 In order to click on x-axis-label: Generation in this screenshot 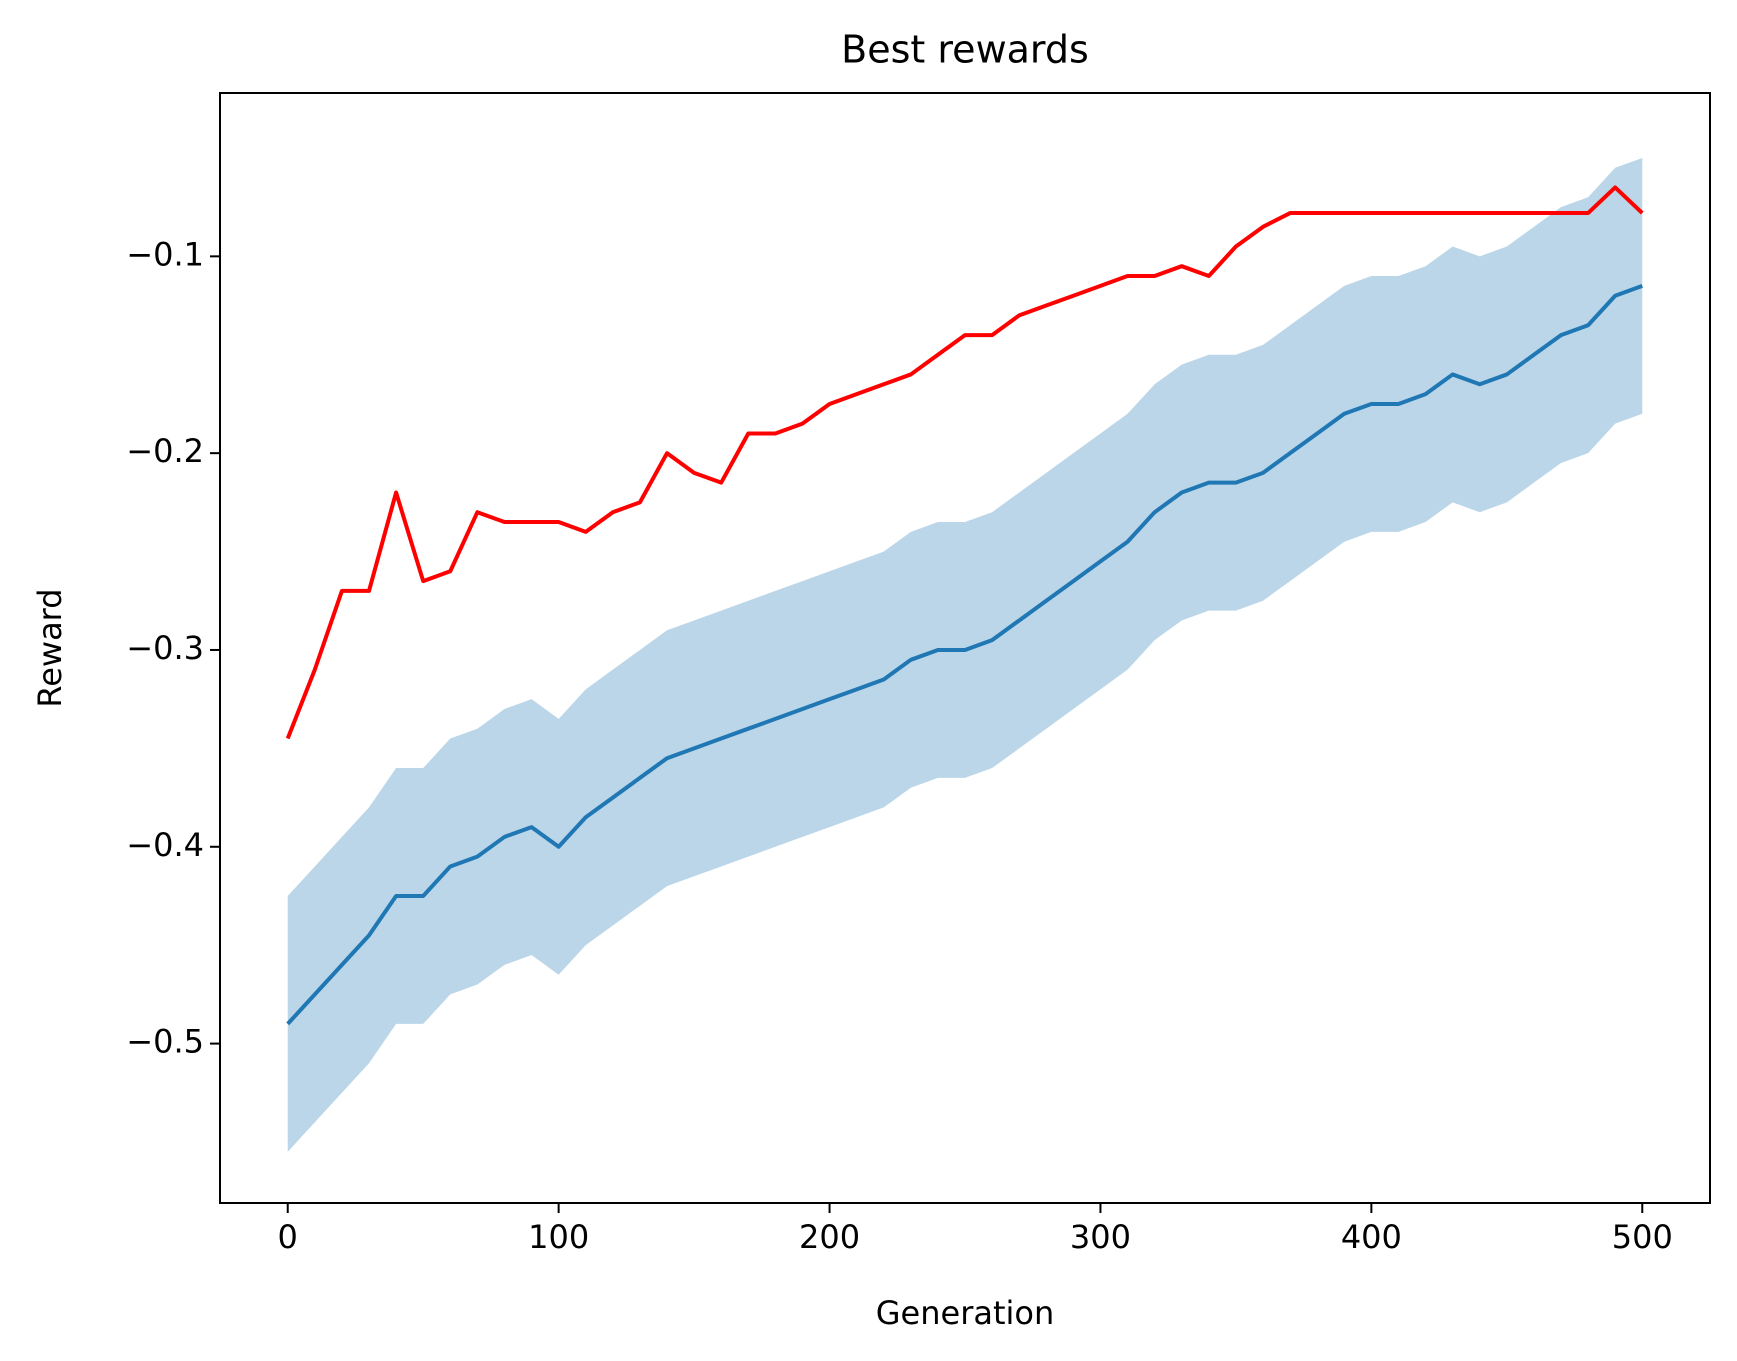, I will do `click(965, 1313)`.